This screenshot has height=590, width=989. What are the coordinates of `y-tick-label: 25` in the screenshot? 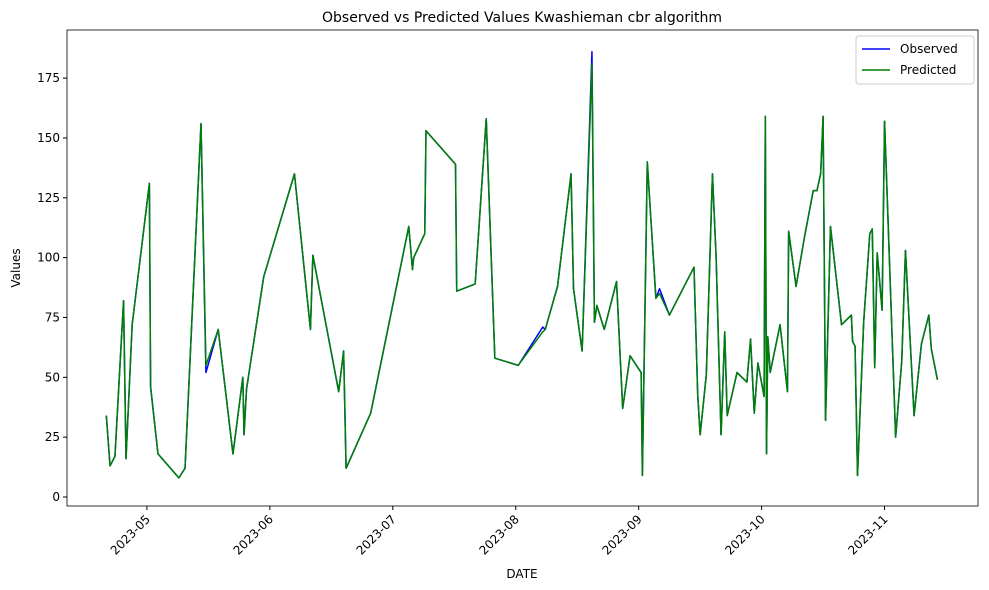 It's located at (52, 437).